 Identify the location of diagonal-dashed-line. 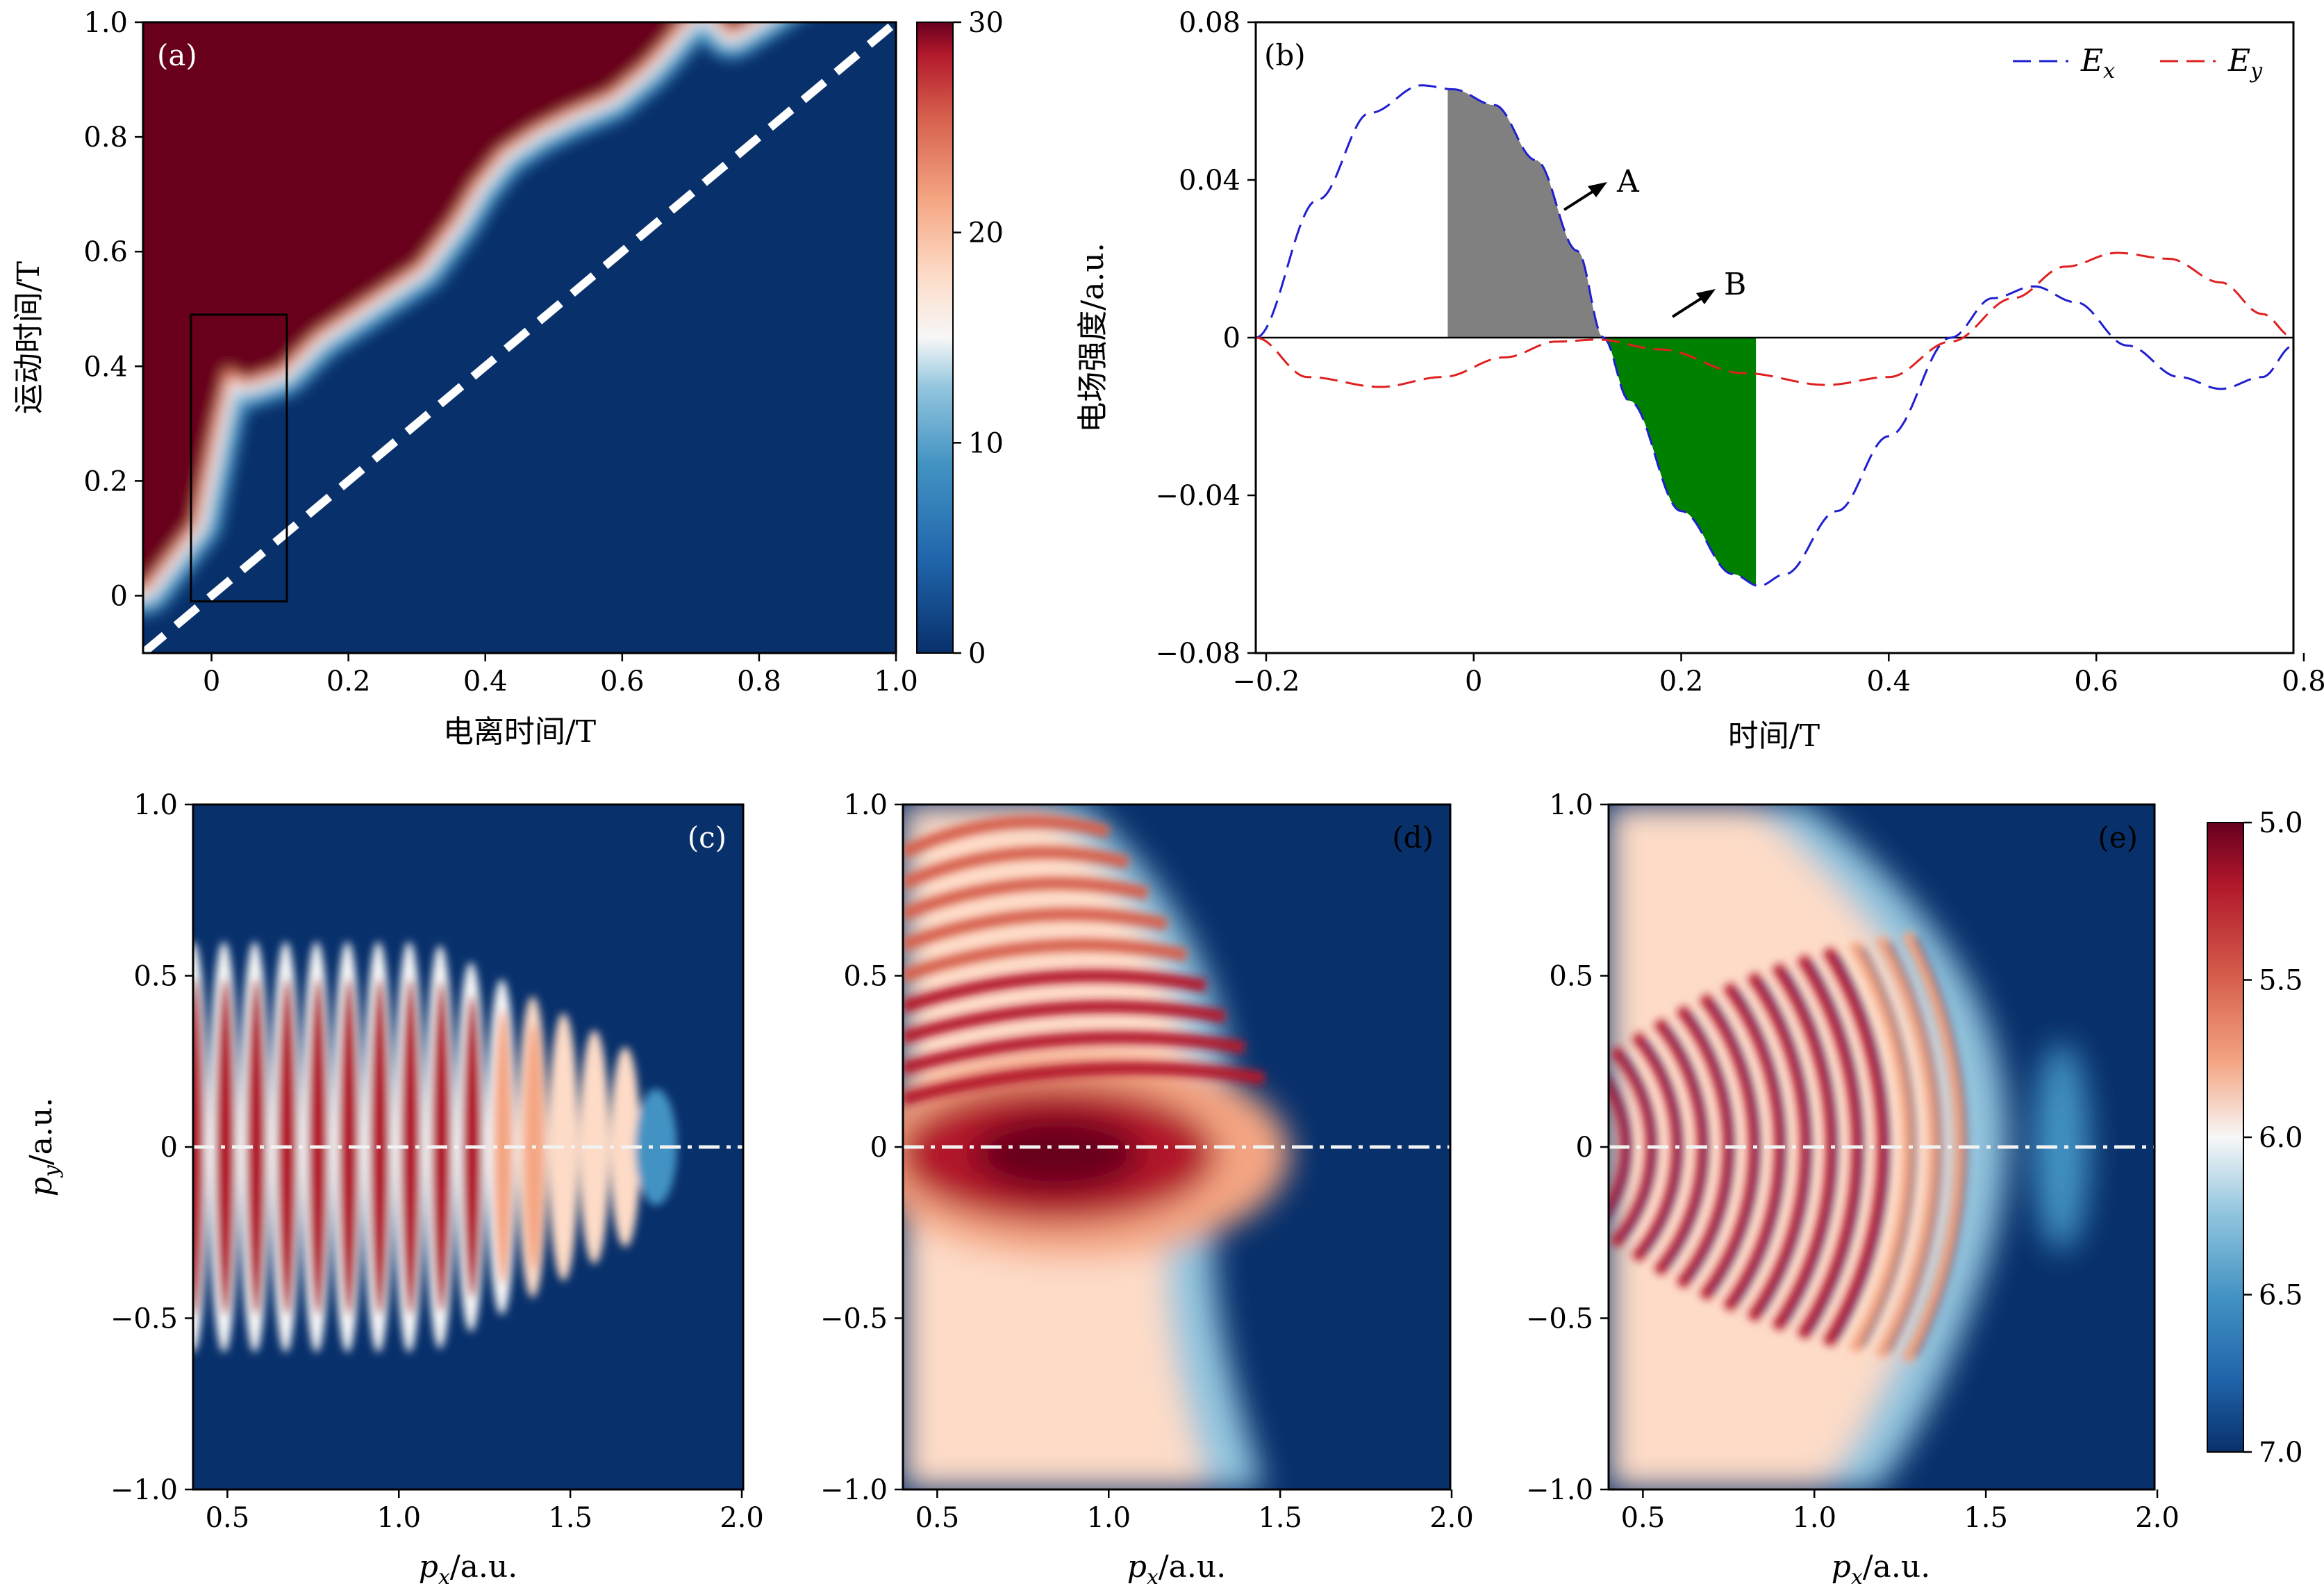
(519, 337).